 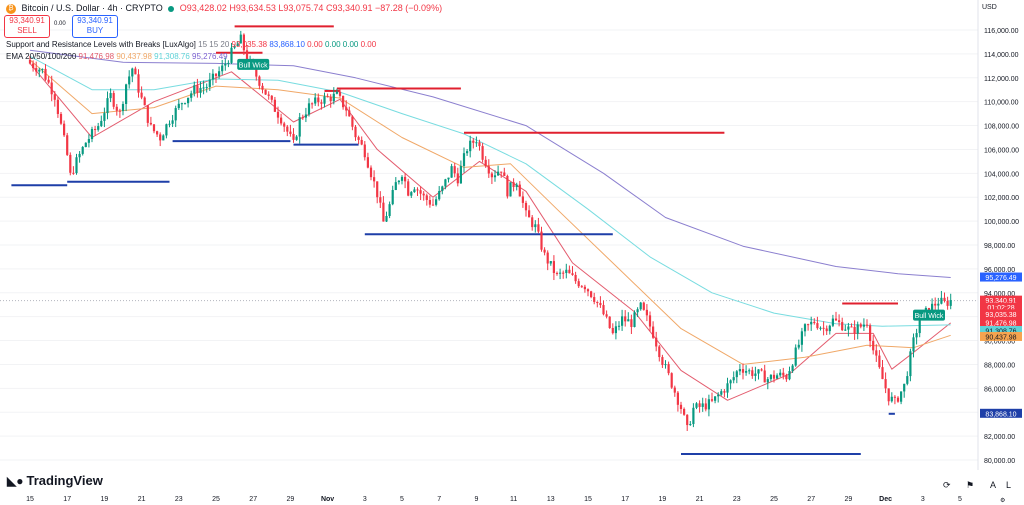 I want to click on log-scale-button: L, so click(x=1009, y=485).